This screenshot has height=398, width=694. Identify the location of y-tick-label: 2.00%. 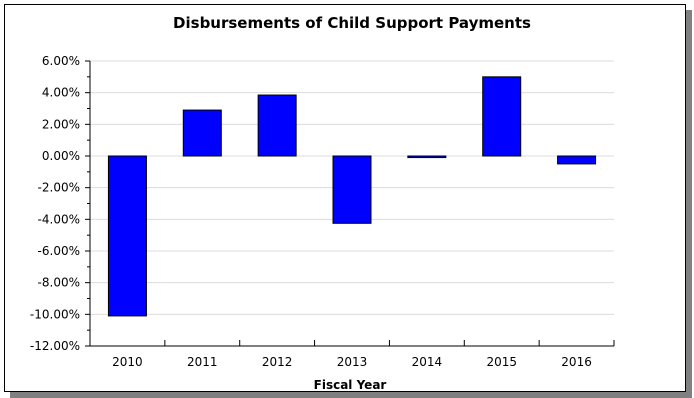
(61, 124).